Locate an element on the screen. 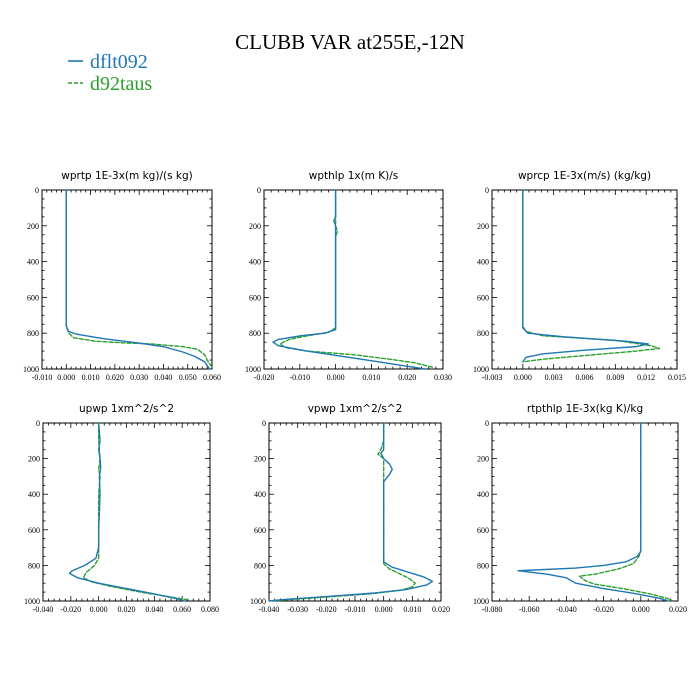 This screenshot has width=700, height=700. panel-title: rtpthlp 1E-3x(kg K)/kg is located at coordinates (585, 409).